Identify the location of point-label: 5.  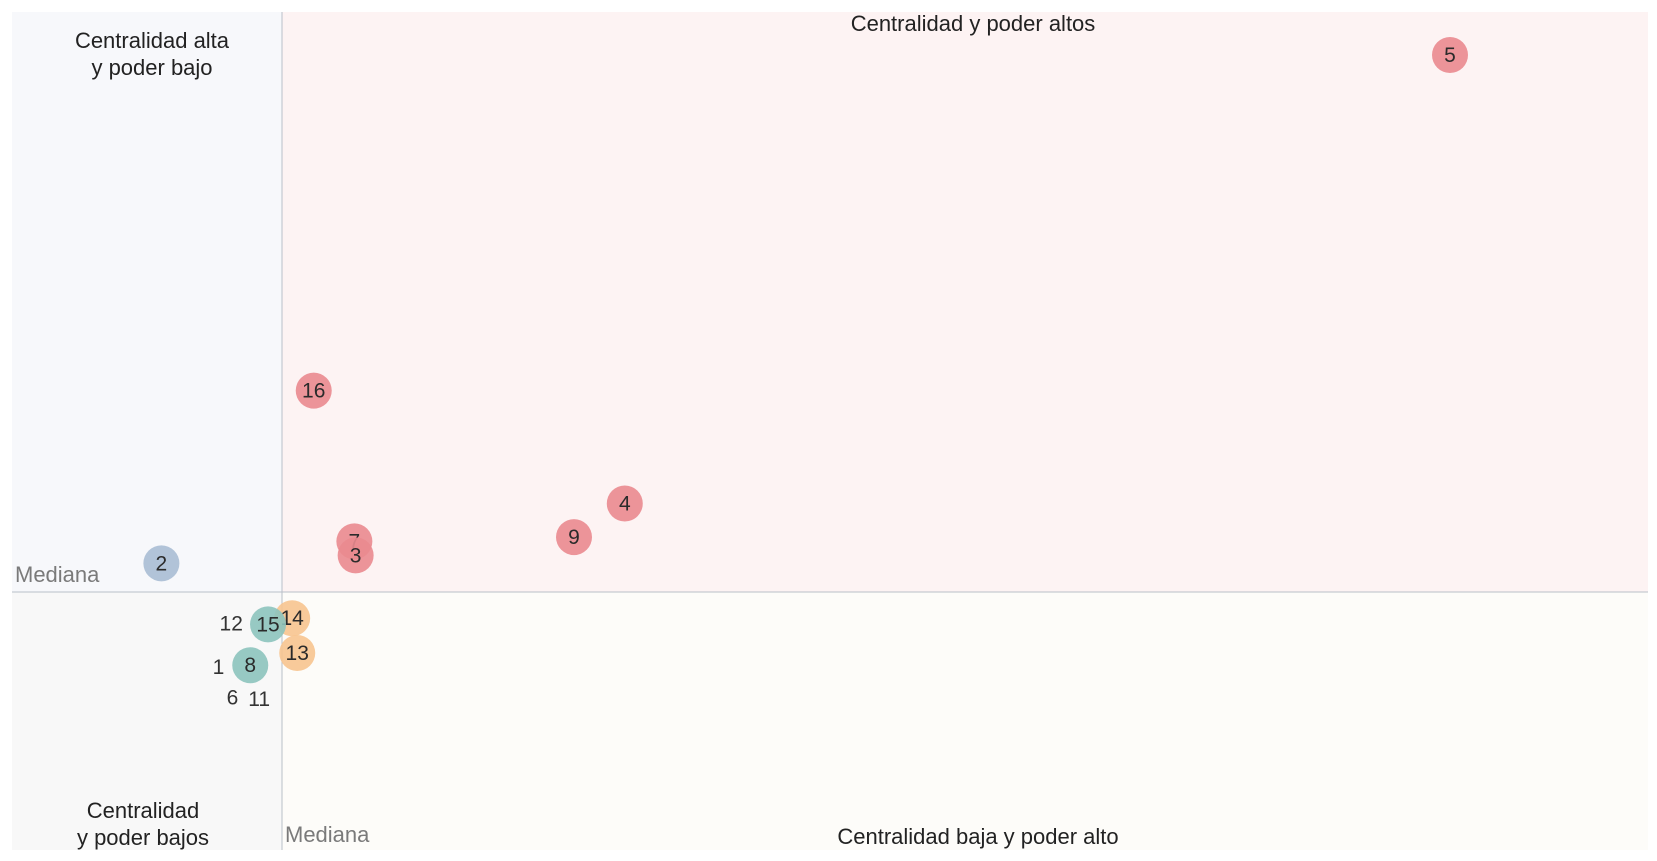
(1450, 55).